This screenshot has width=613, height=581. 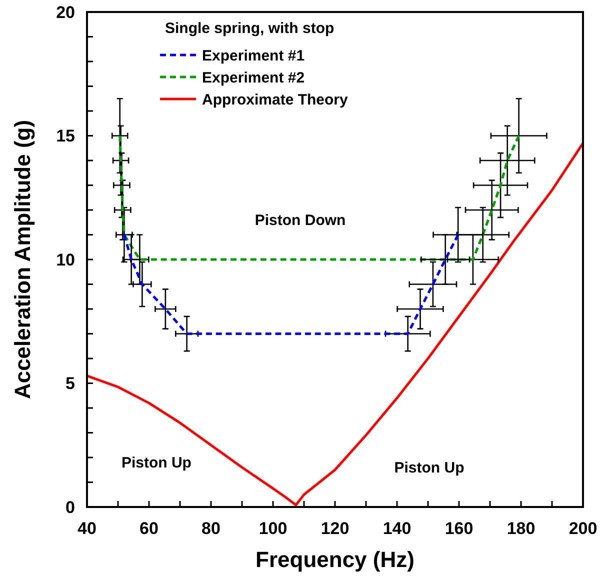 What do you see at coordinates (273, 528) in the screenshot?
I see `x-tick-label: 100` at bounding box center [273, 528].